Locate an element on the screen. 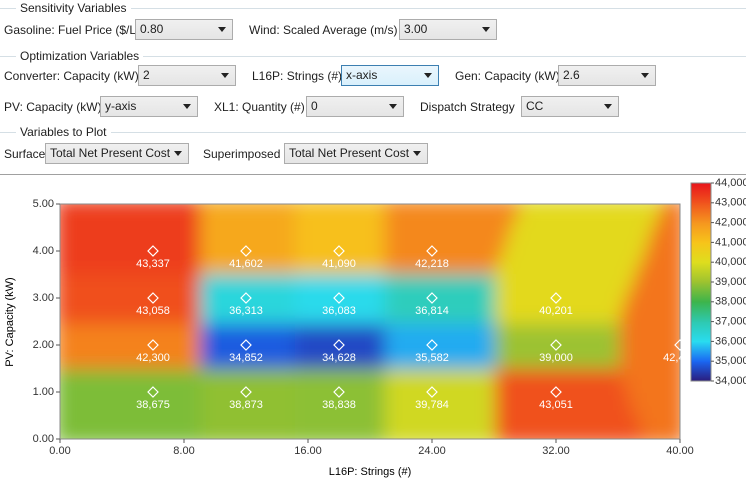 This screenshot has width=746, height=484. dropdown: x-axis is located at coordinates (390, 75).